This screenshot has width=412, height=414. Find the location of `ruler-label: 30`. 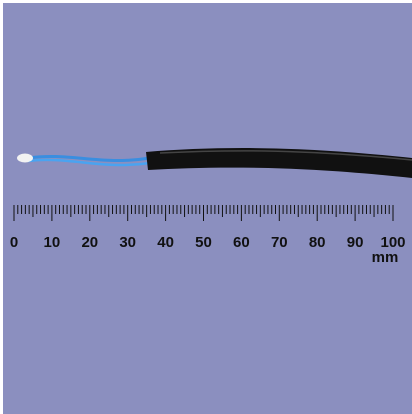

ruler-label: 30 is located at coordinates (127, 242).